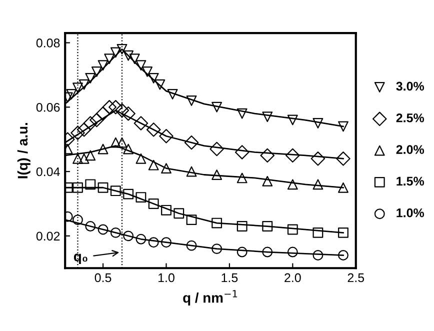 Image resolution: width=434 pixels, height=331 pixels. What do you see at coordinates (230, 277) in the screenshot?
I see `x-tick-label: 1.5` at bounding box center [230, 277].